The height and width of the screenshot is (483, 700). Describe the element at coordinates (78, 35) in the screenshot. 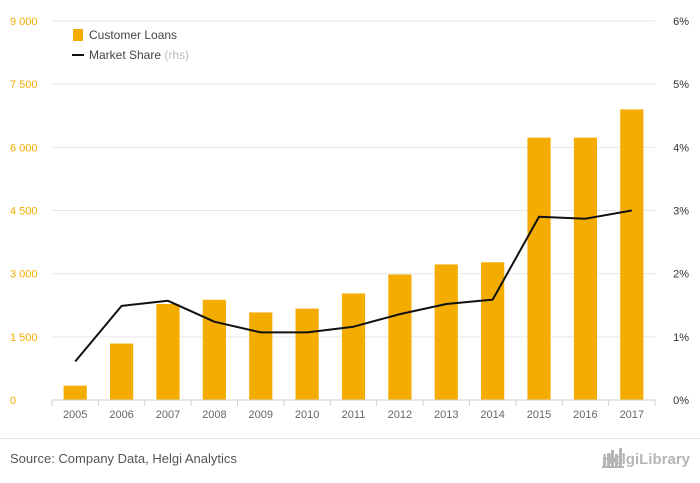

I see `legend-bar-swatch` at that location.